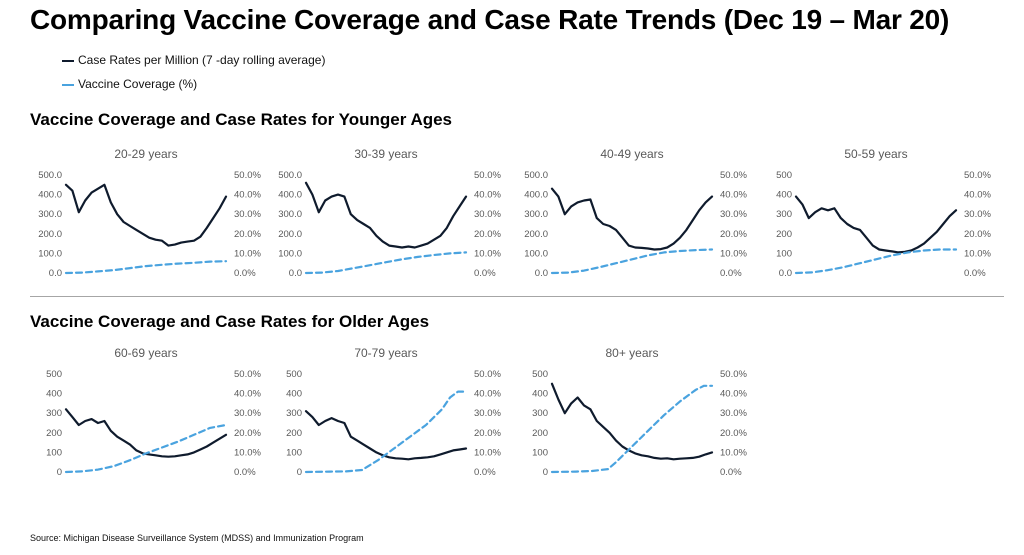  I want to click on chart-title: 60-69 years, so click(145, 353).